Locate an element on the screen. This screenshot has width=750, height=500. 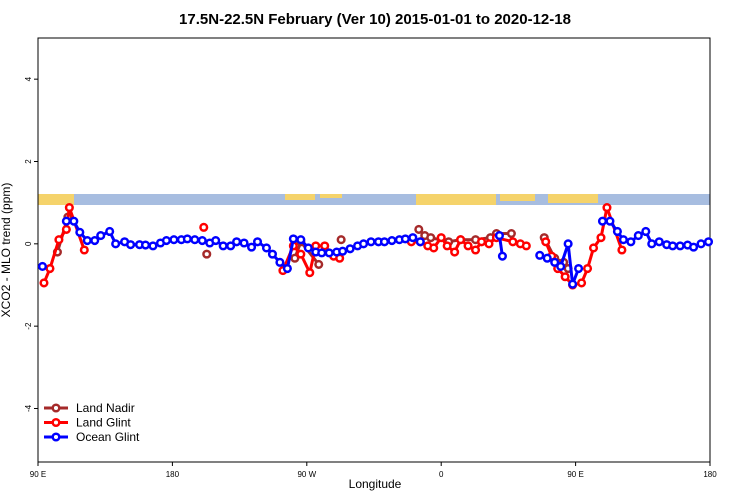
x-axis-label: Longitude is located at coordinates (375, 484).